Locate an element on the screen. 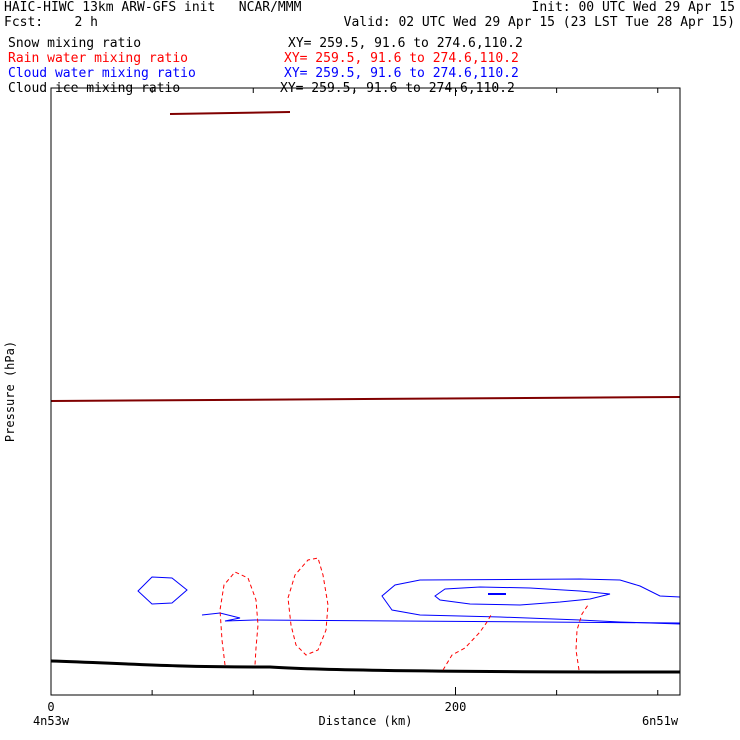  x-axis-label: Distance (km) is located at coordinates (366, 721).